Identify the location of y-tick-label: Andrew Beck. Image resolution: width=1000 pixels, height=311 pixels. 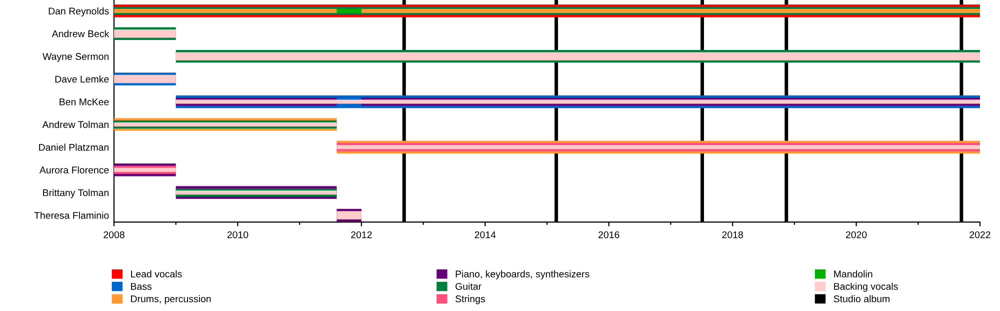
(81, 34).